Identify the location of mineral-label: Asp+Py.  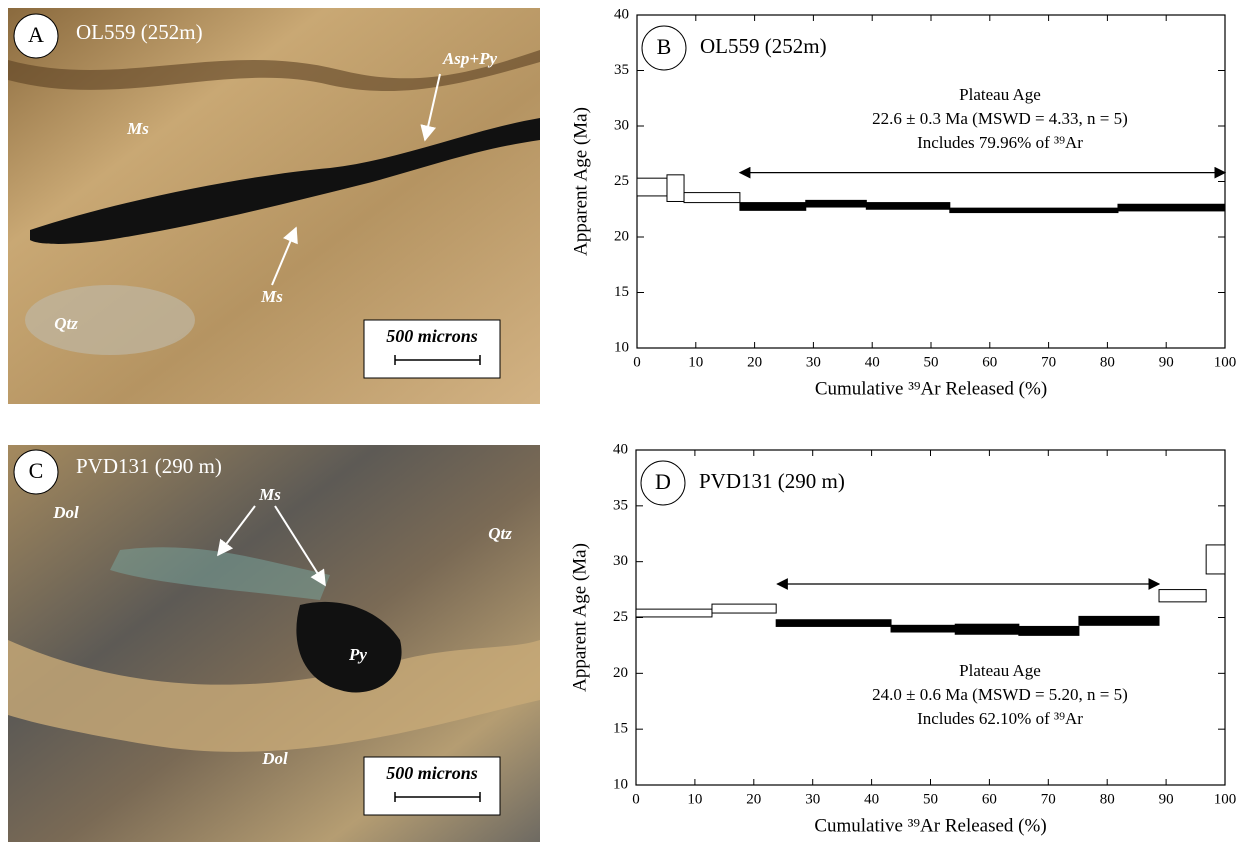
(470, 58).